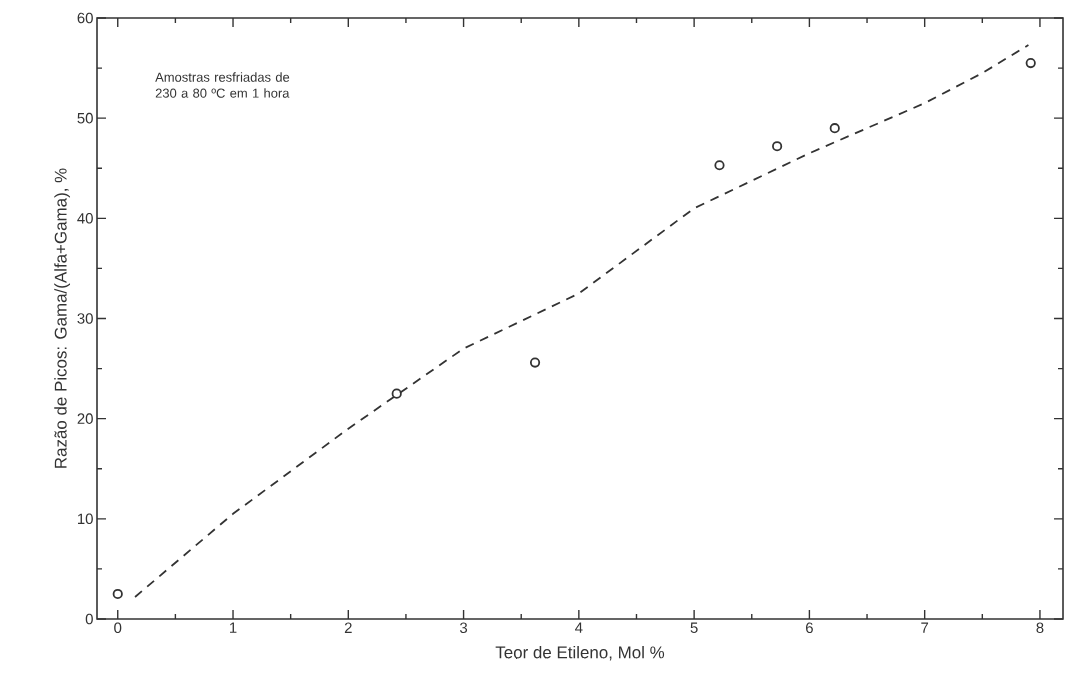  I want to click on y-tick-label: 60, so click(85, 18).